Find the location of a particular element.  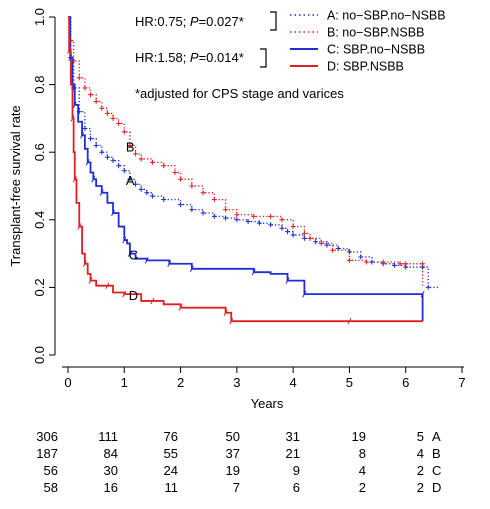

adjustment-footnote: *adjusted for CPS stage and varices is located at coordinates (239, 93).